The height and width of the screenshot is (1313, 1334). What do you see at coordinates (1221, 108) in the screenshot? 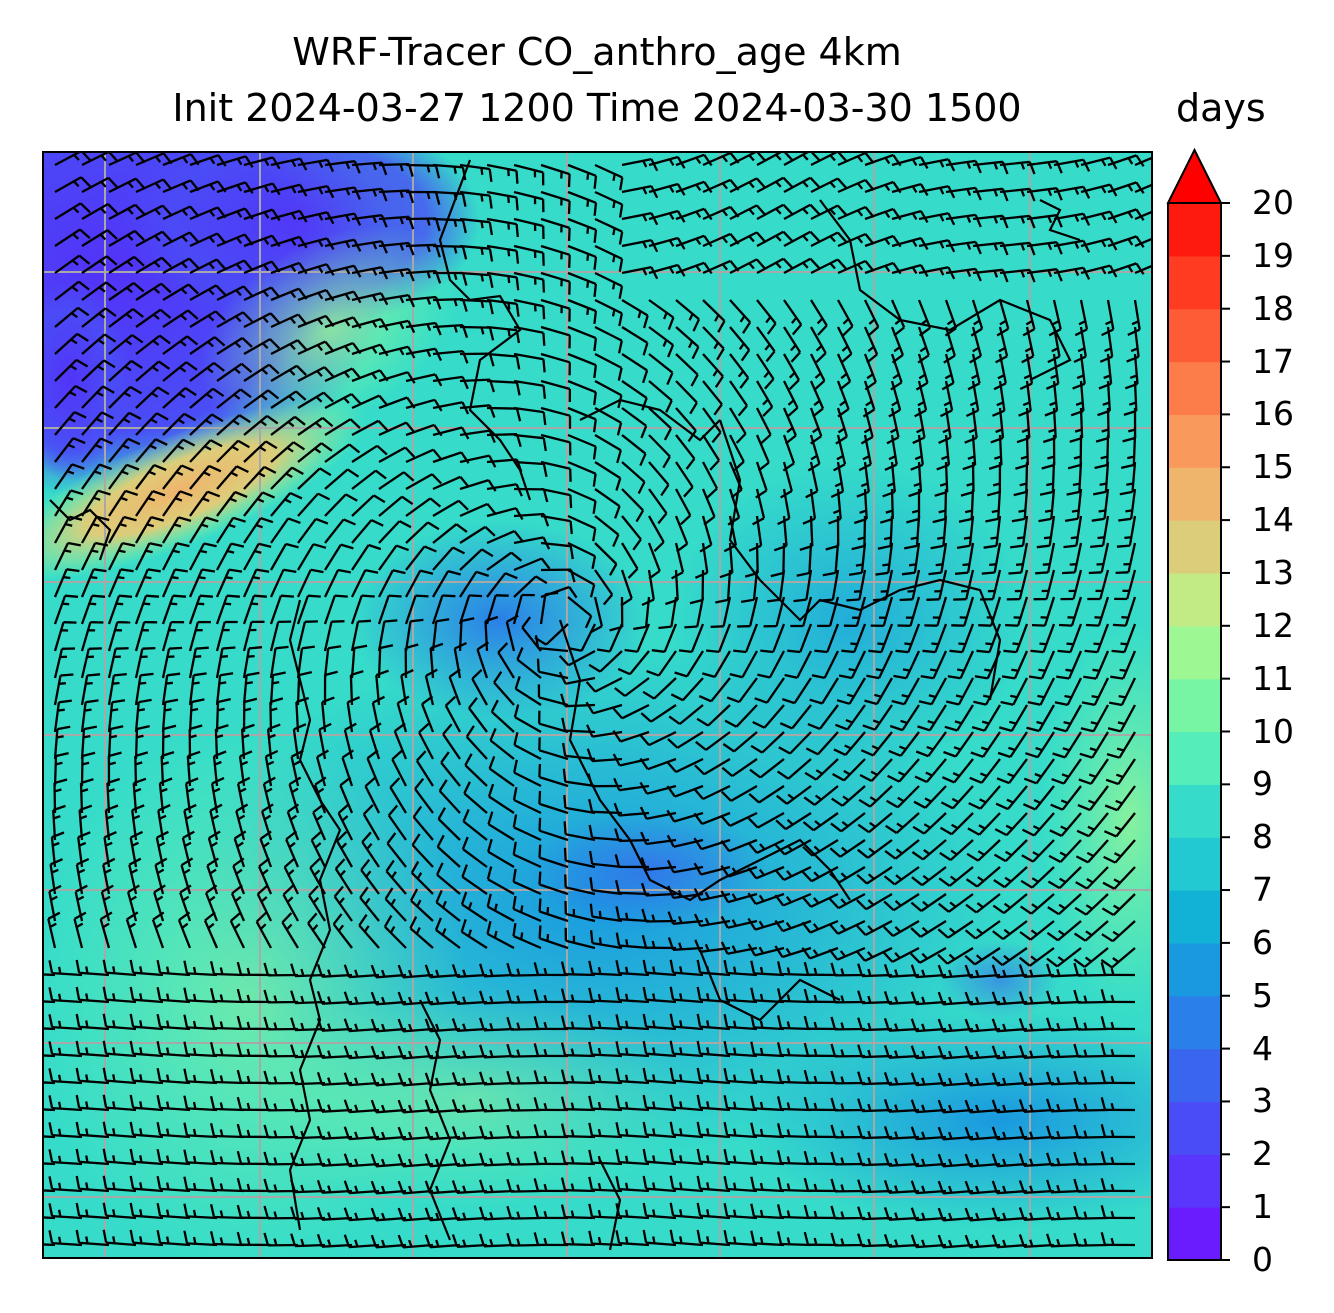
I see `colorbar-units-label: days` at bounding box center [1221, 108].